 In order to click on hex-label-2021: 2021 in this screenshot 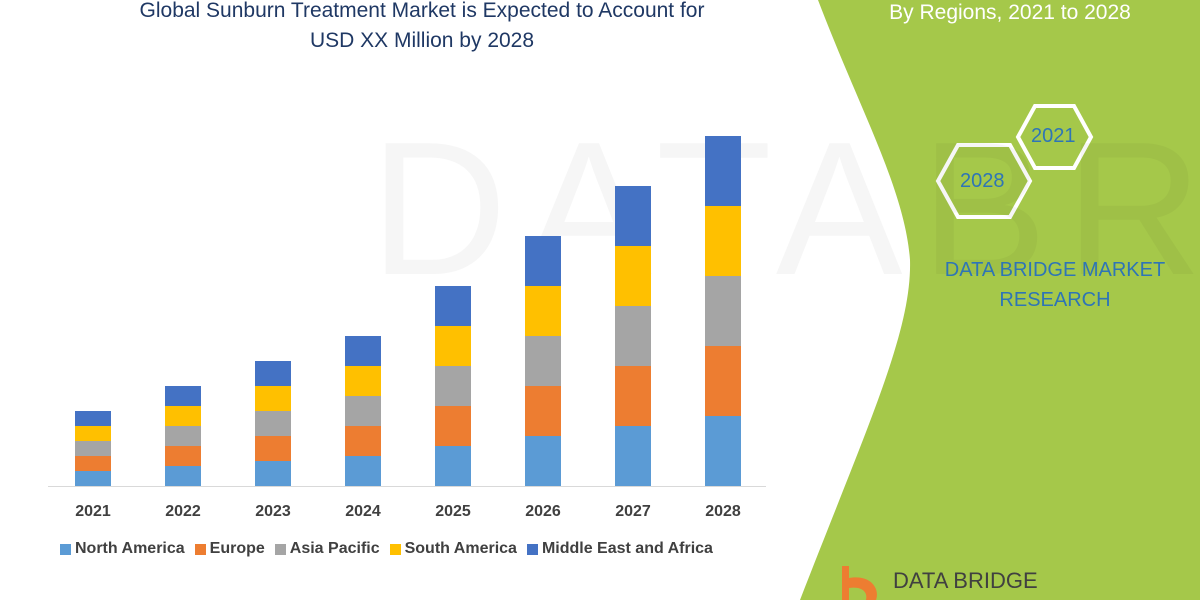, I will do `click(1053, 136)`.